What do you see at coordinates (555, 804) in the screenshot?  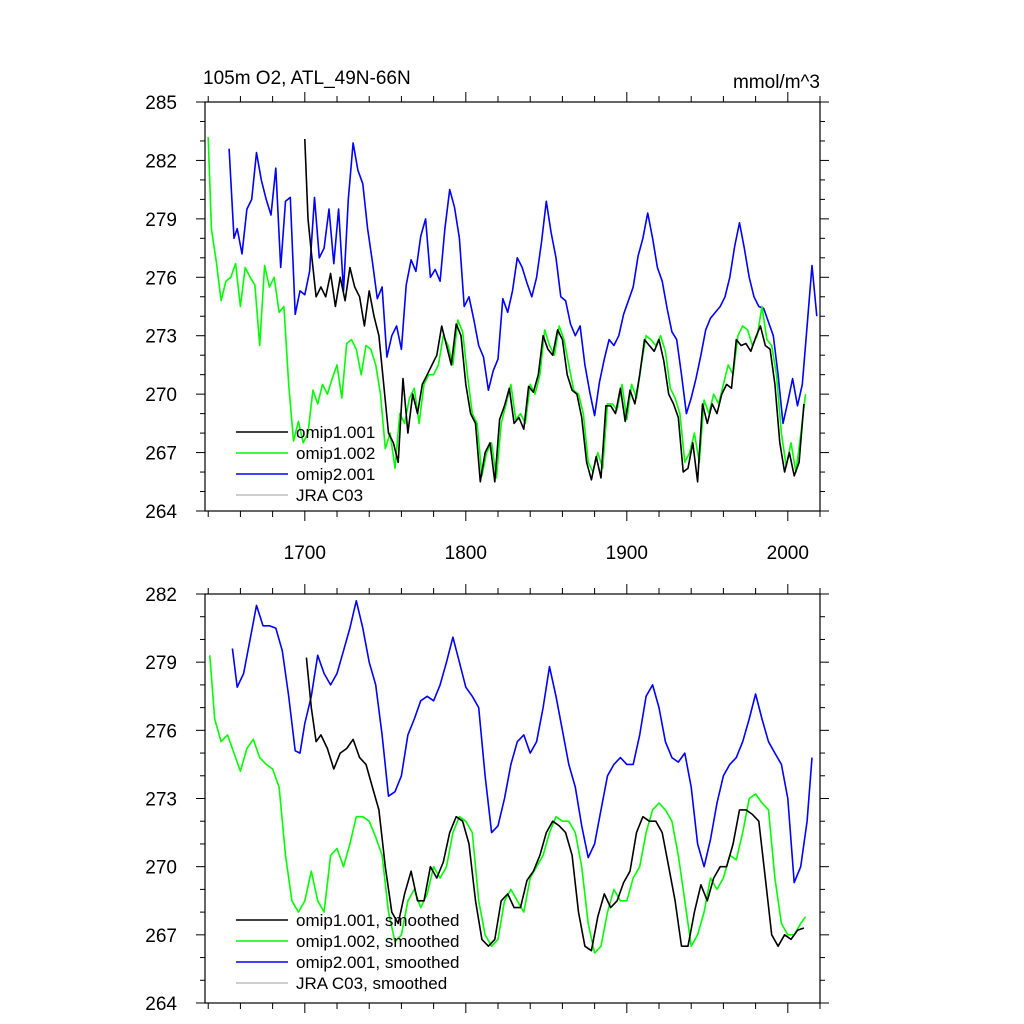 I see `series-line-omip1-001-smoothed` at bounding box center [555, 804].